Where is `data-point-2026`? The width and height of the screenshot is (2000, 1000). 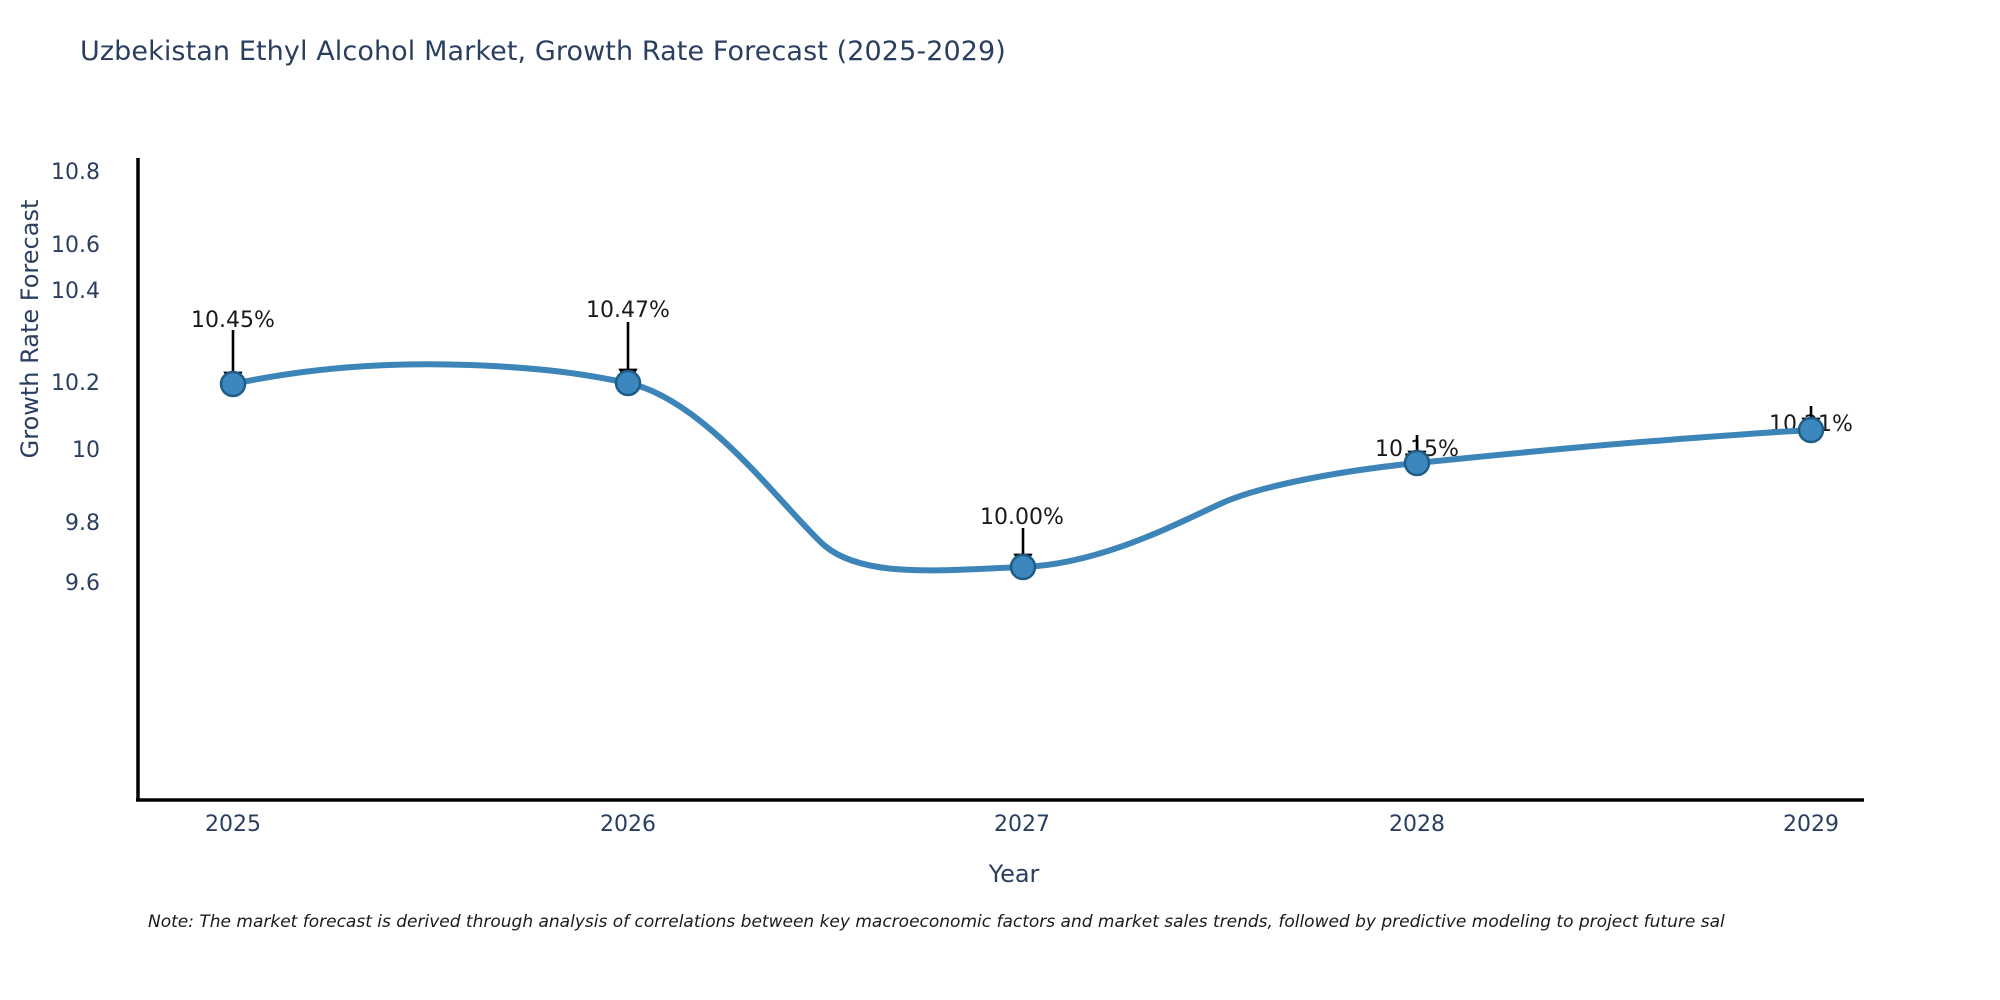
data-point-2026 is located at coordinates (628, 383).